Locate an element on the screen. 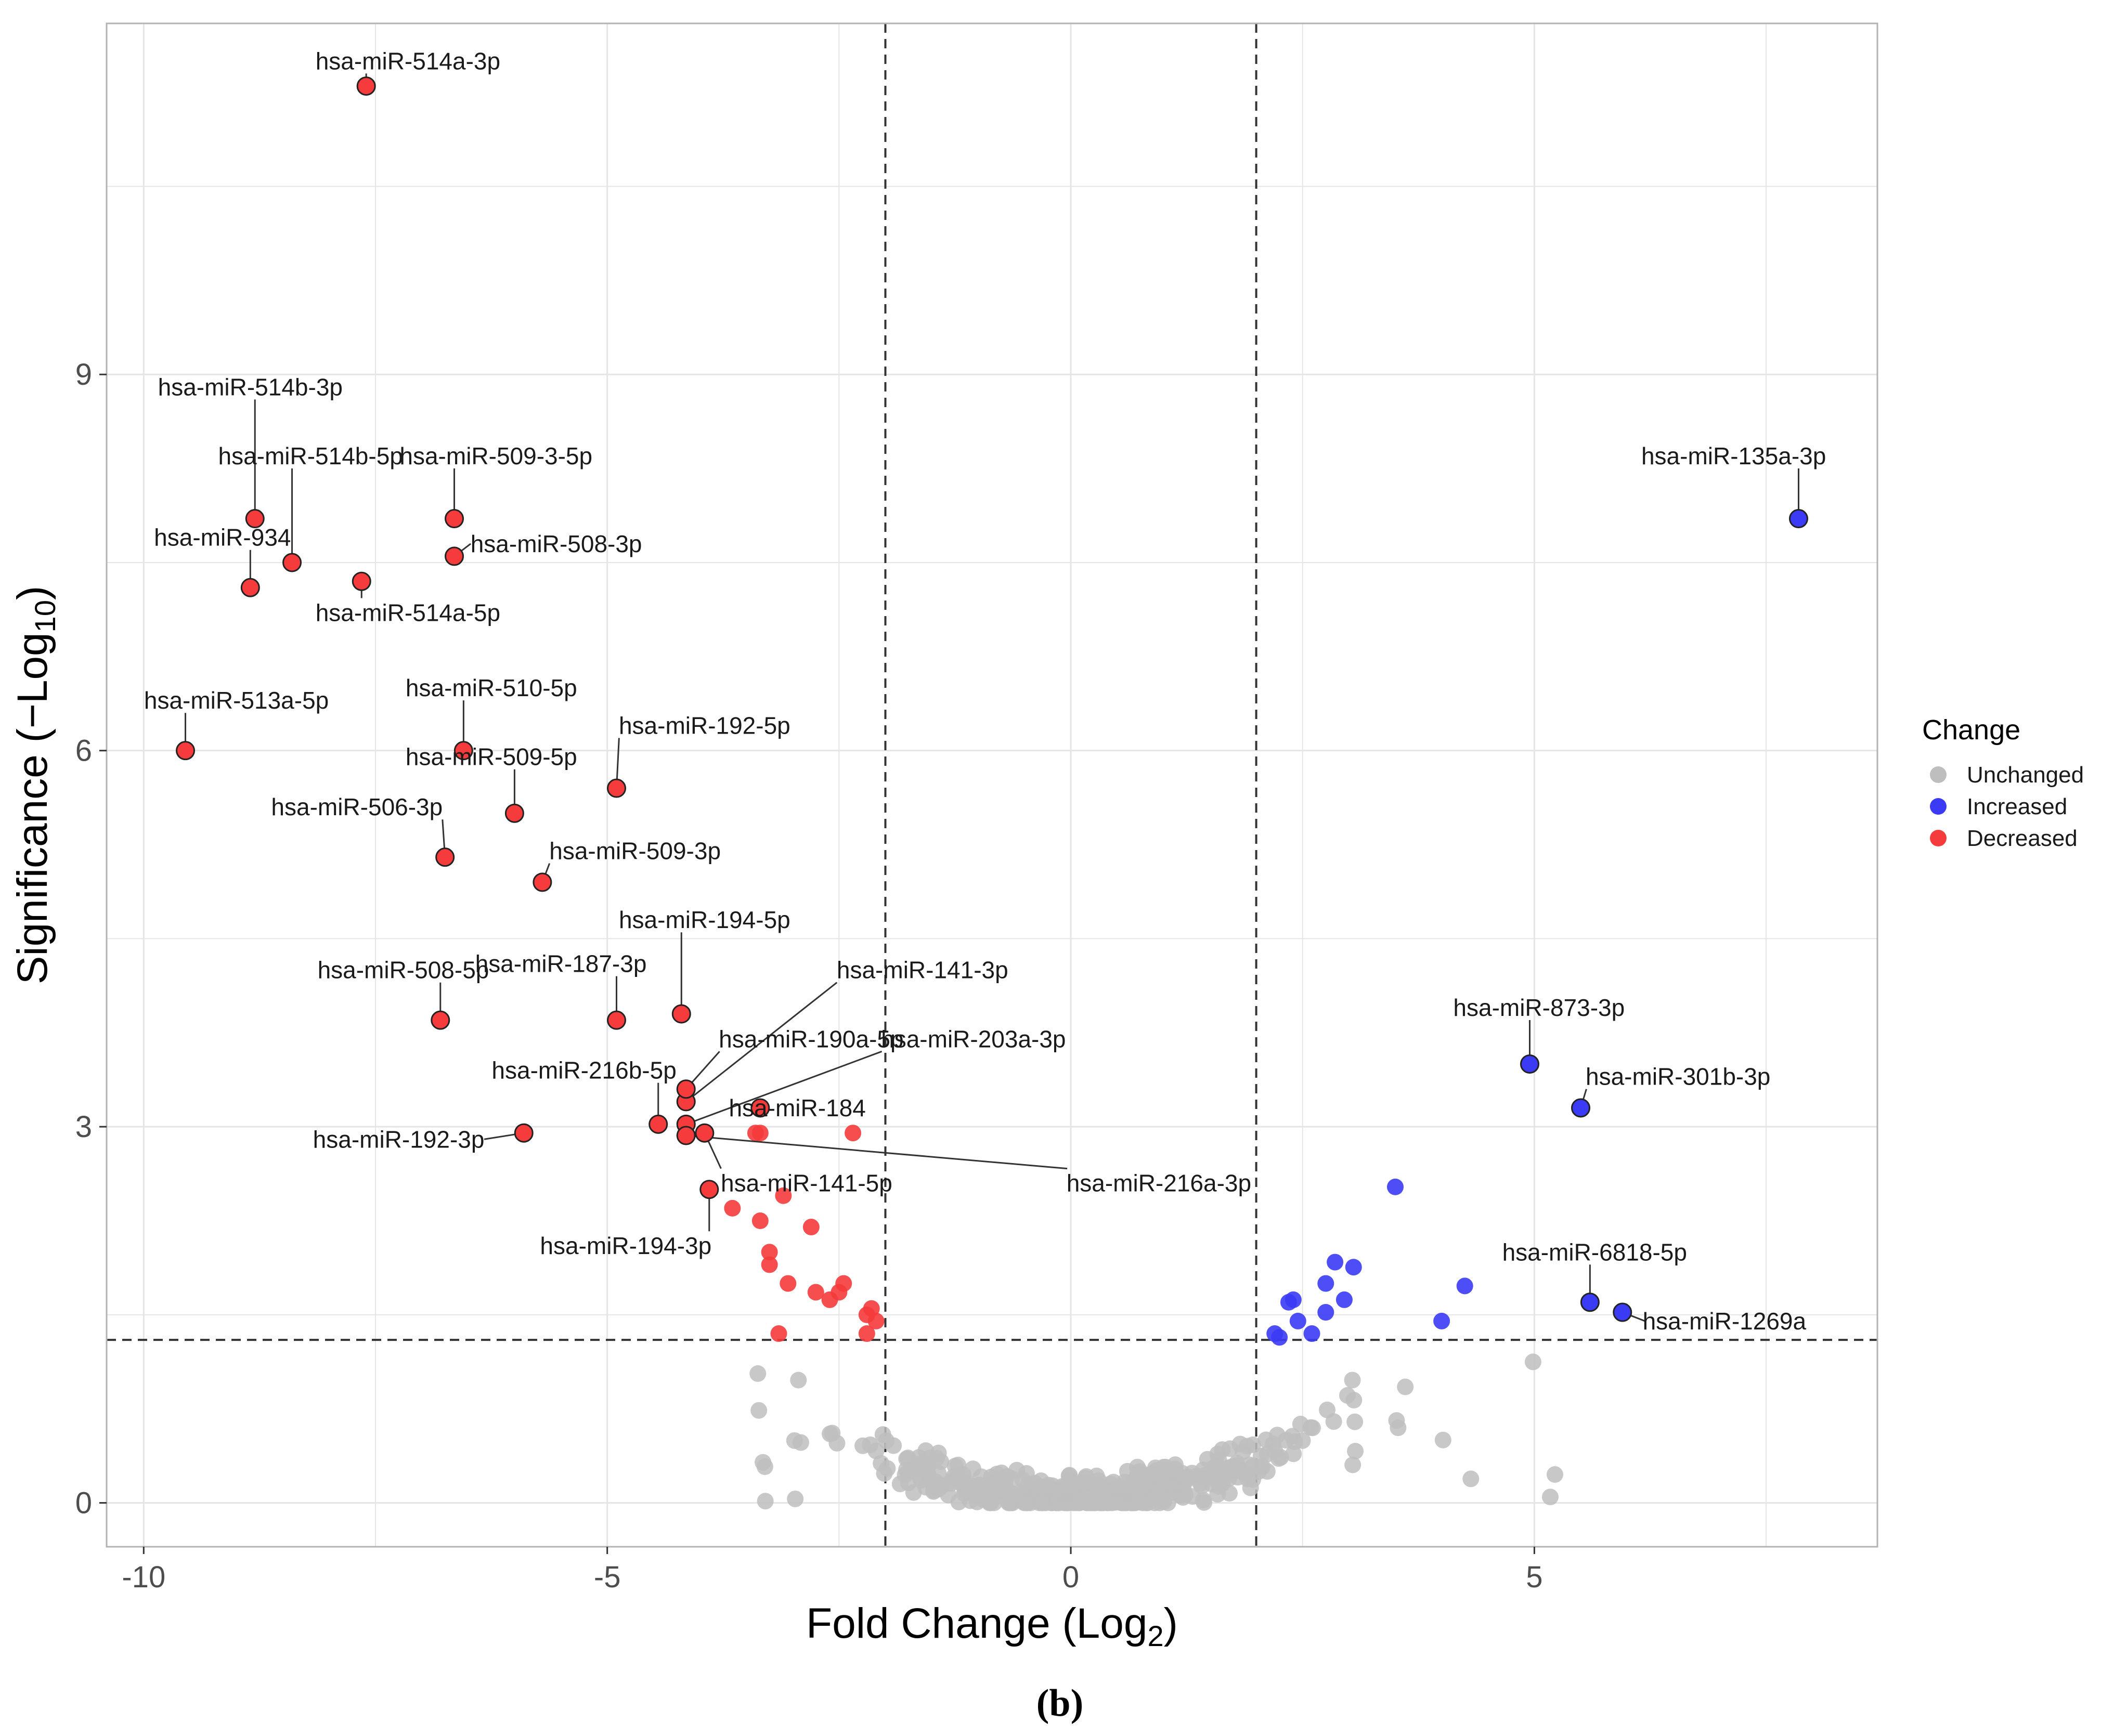 The height and width of the screenshot is (1736, 2101). point-label: hsa-miR-187-3p is located at coordinates (561, 963).